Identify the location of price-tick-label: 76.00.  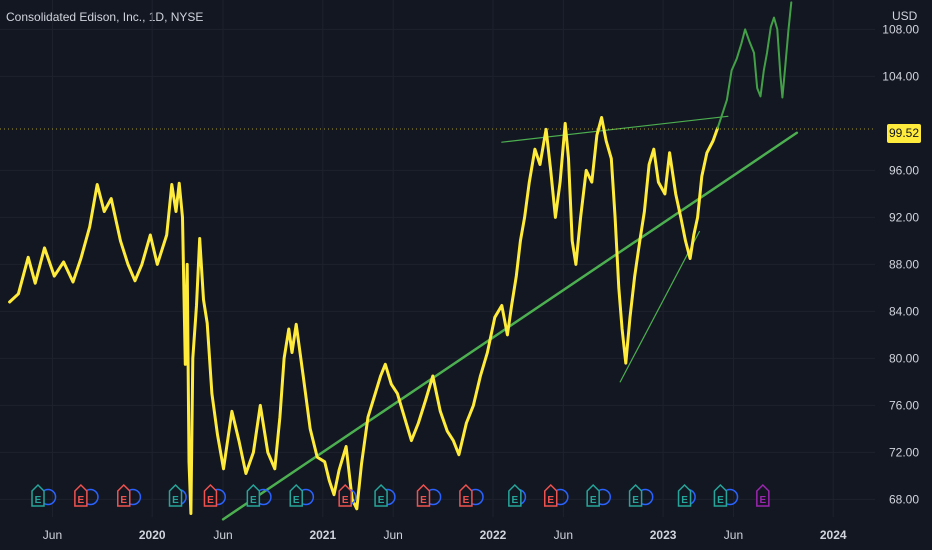
(904, 405).